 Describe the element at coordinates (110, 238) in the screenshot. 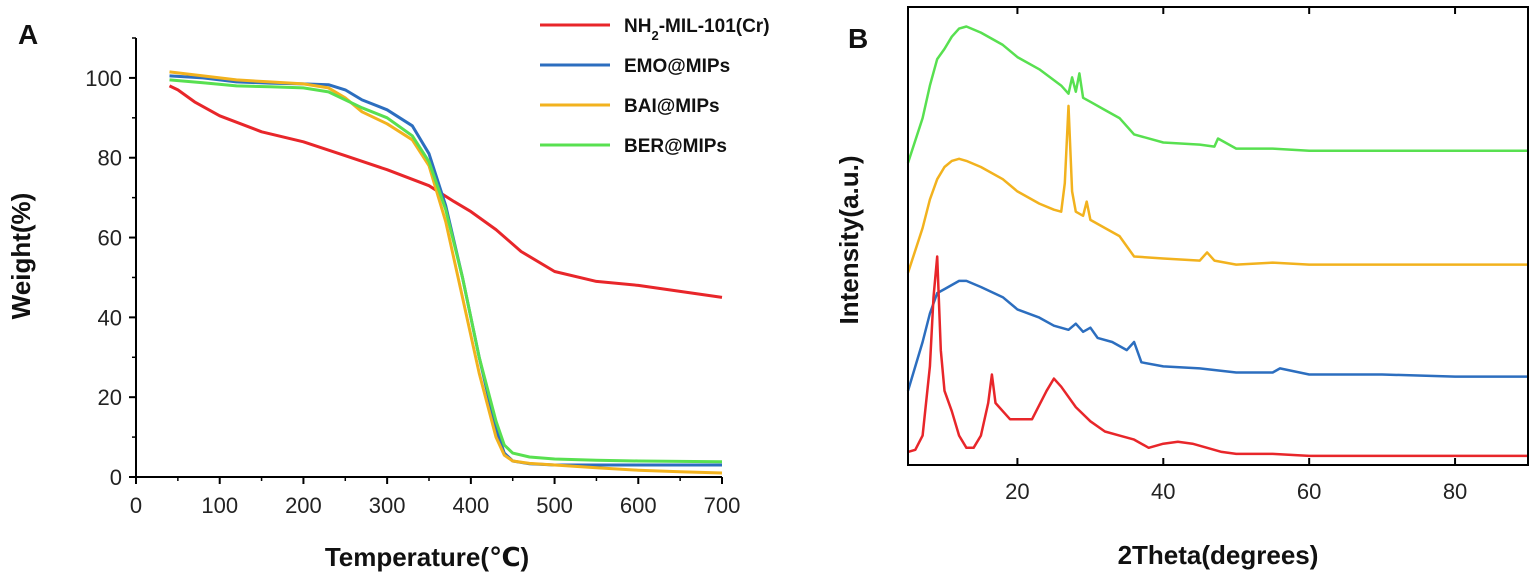

I see `panel-a-y-tick-label: 60` at that location.